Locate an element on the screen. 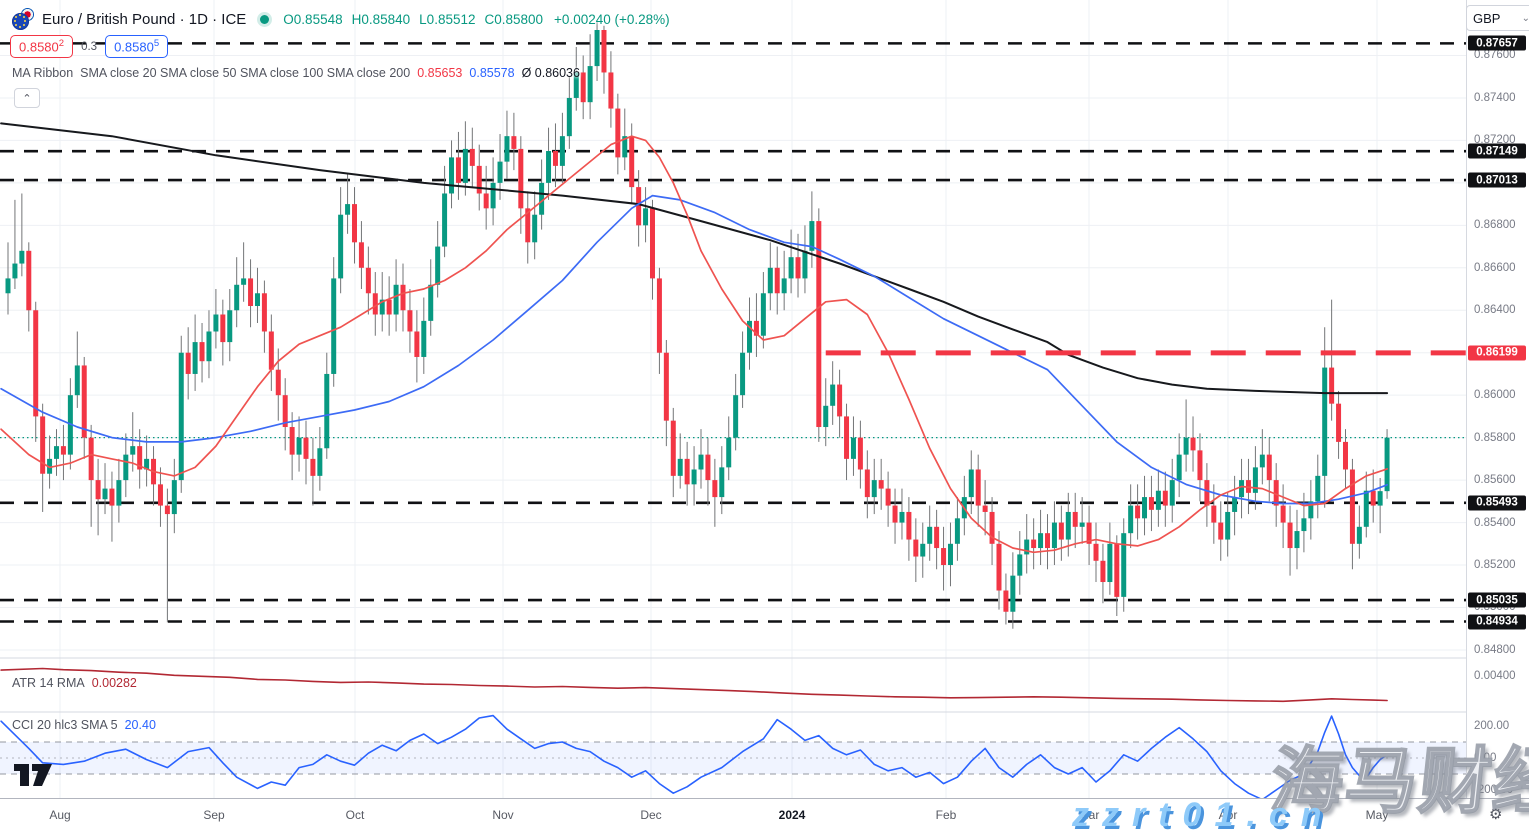 This screenshot has width=1529, height=833. ma-average-value: Ø 0.86036 is located at coordinates (550, 73).